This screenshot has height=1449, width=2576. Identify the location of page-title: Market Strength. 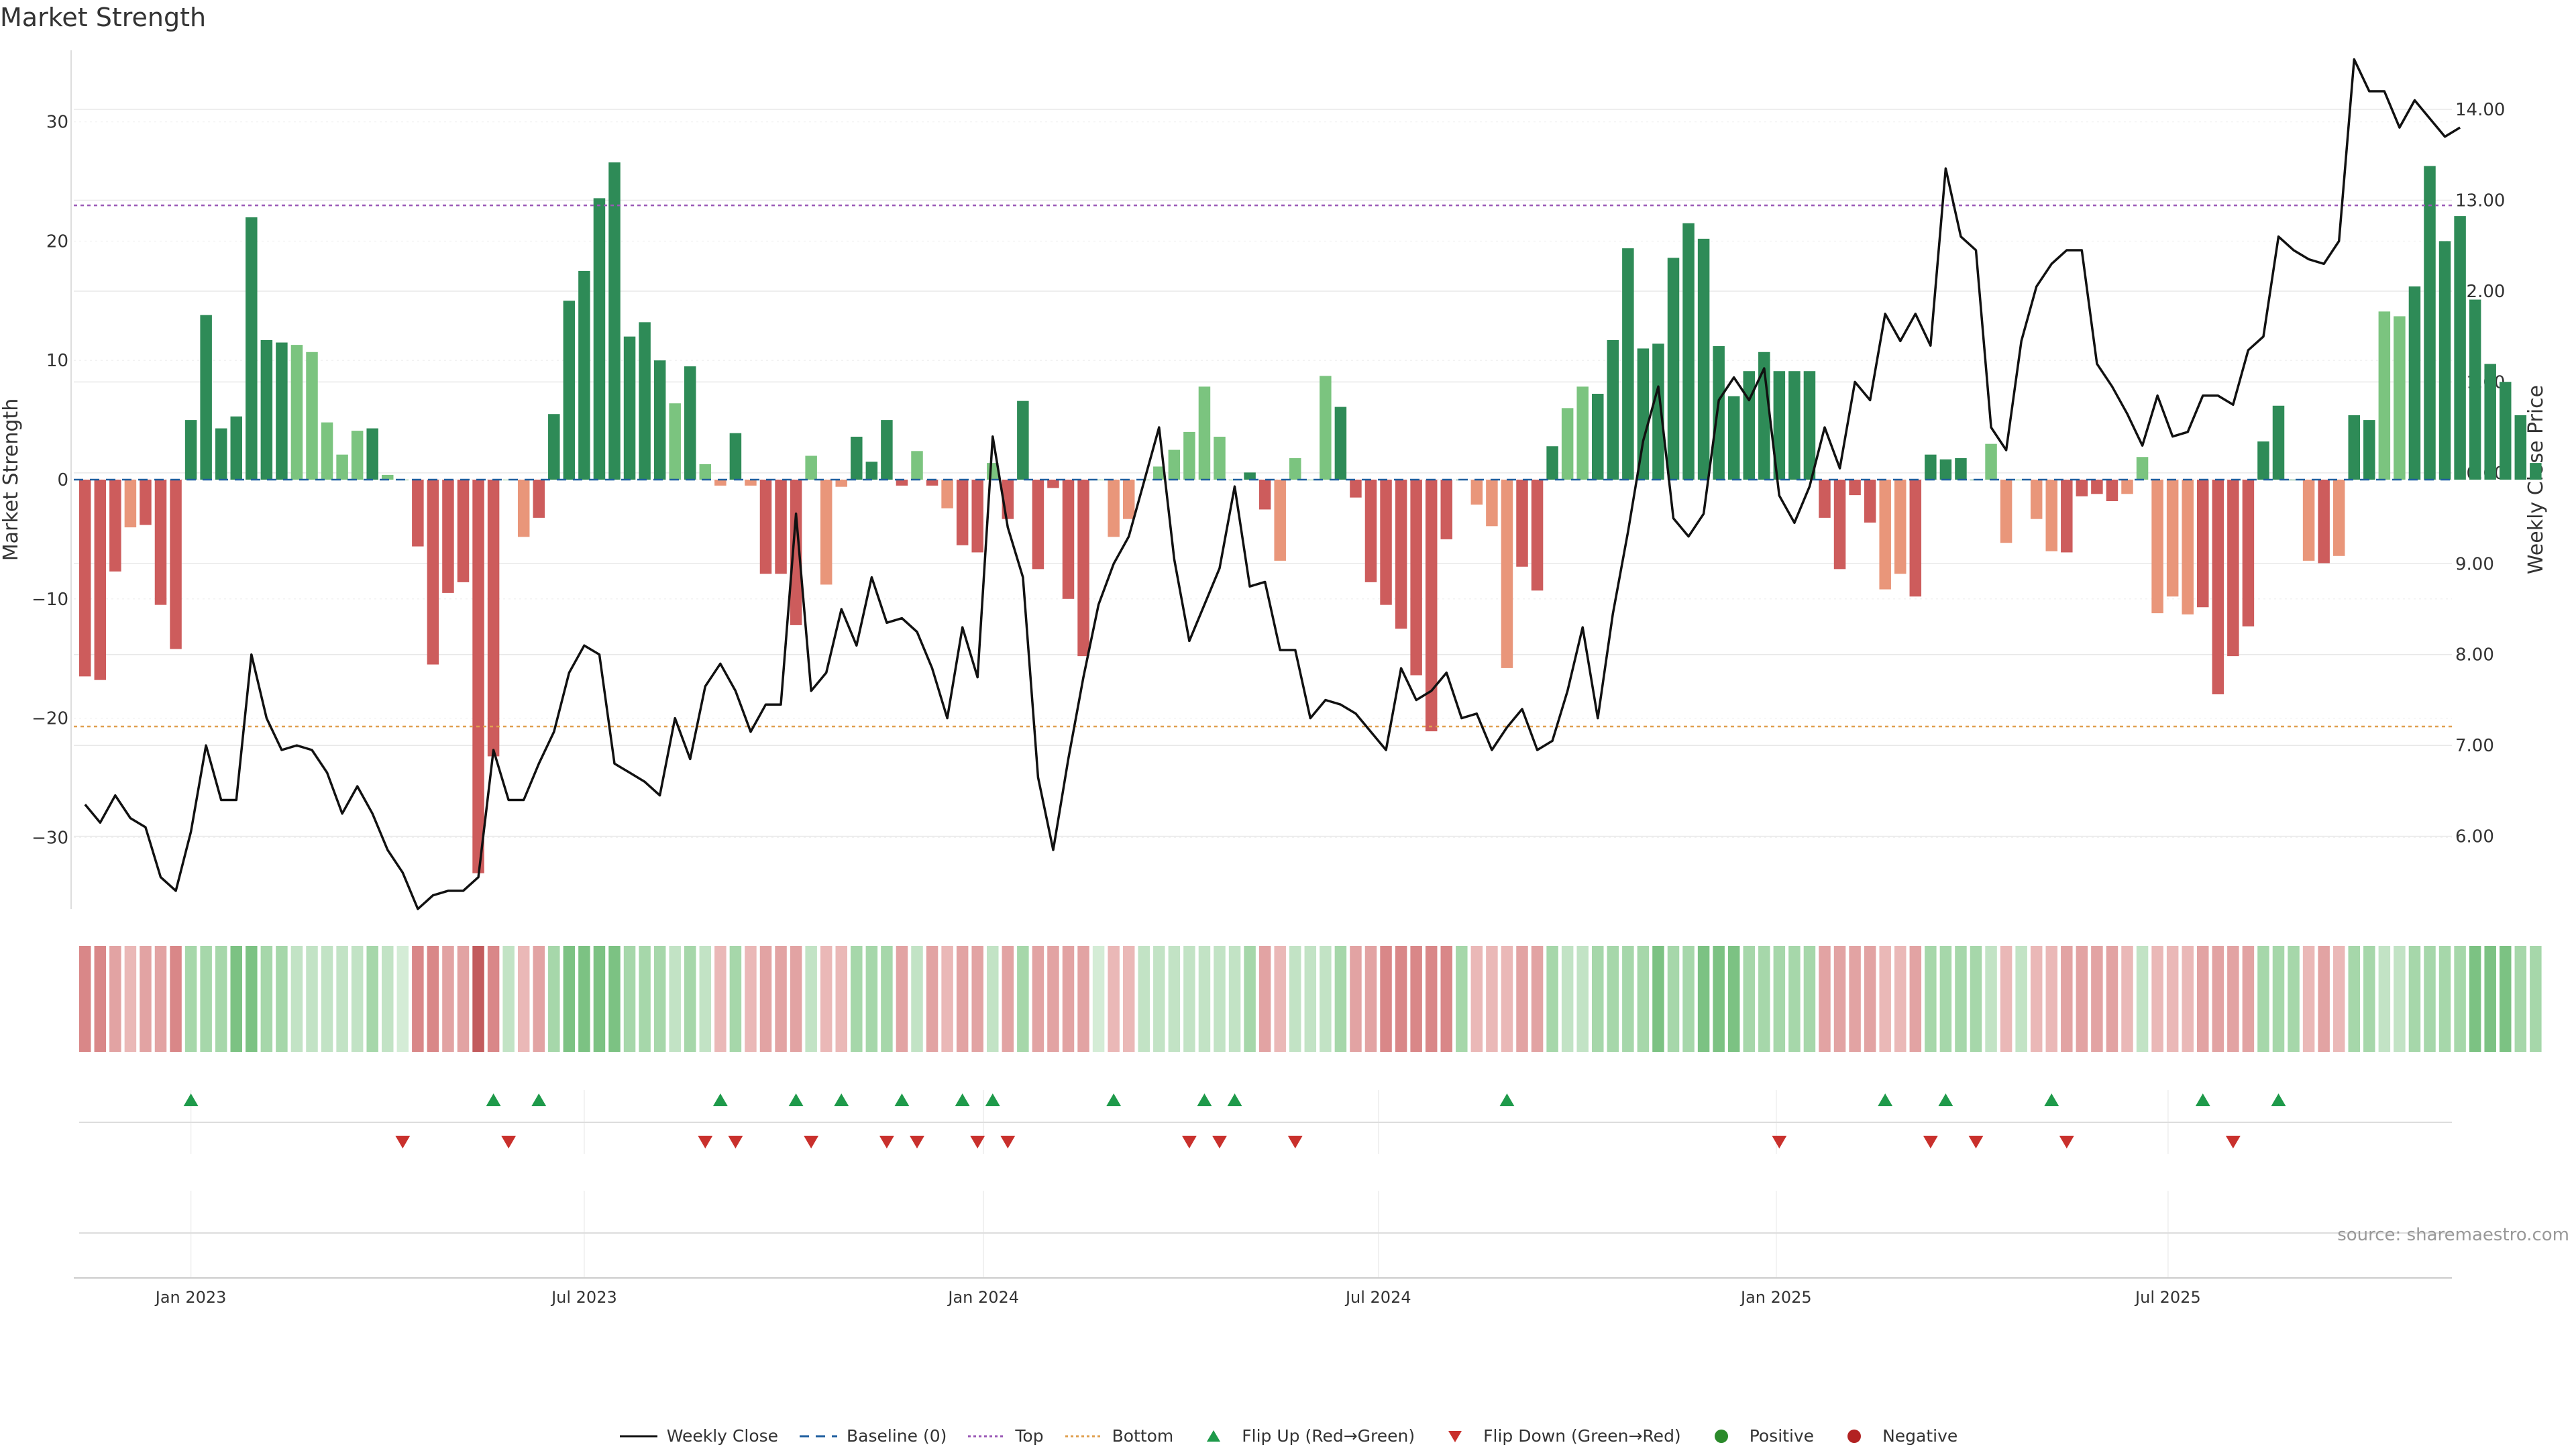
(103, 17).